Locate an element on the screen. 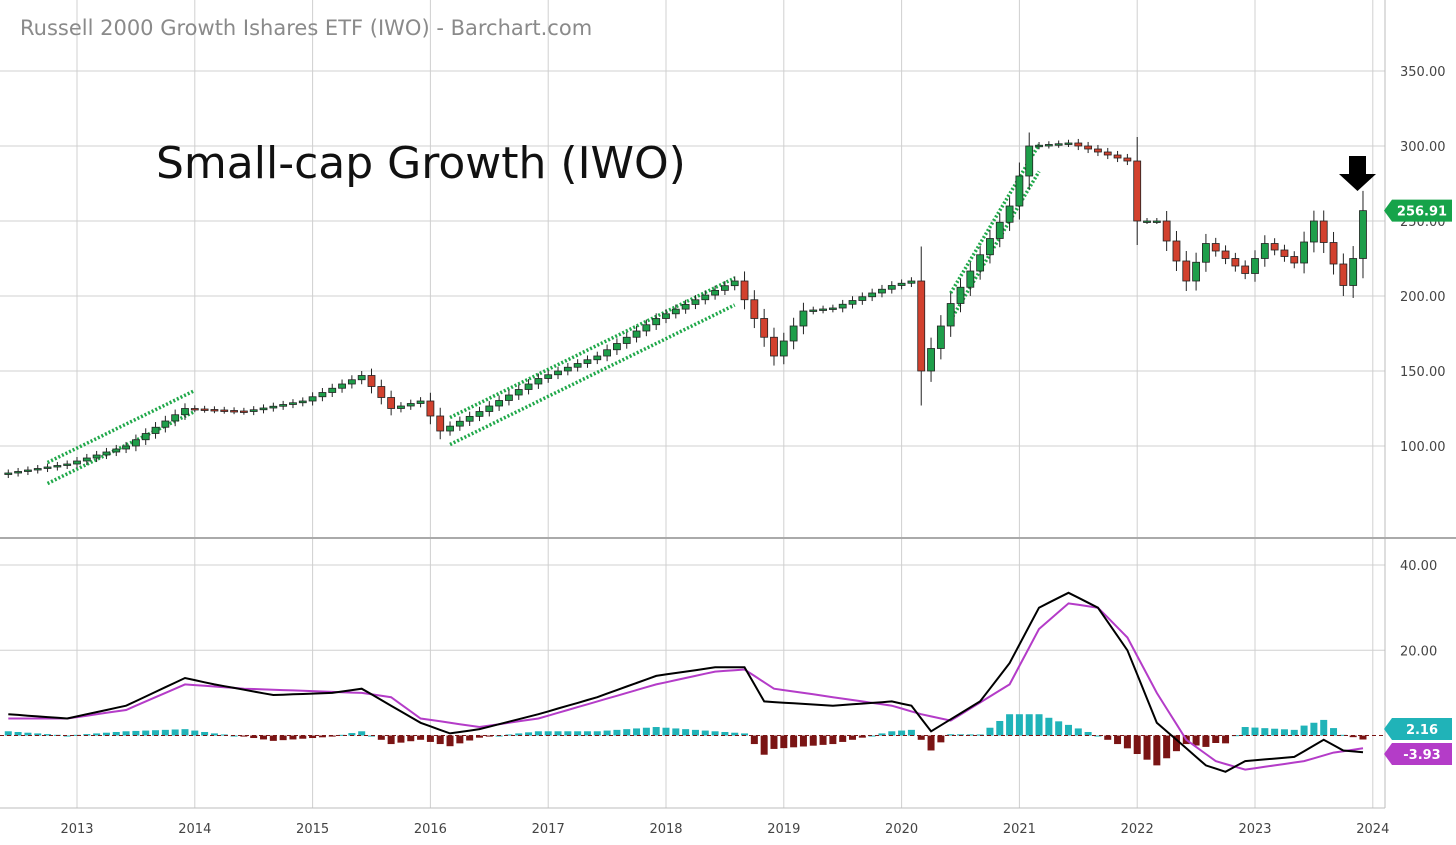 Image resolution: width=1456 pixels, height=845 pixels. channel-line is located at coordinates (995, 218).